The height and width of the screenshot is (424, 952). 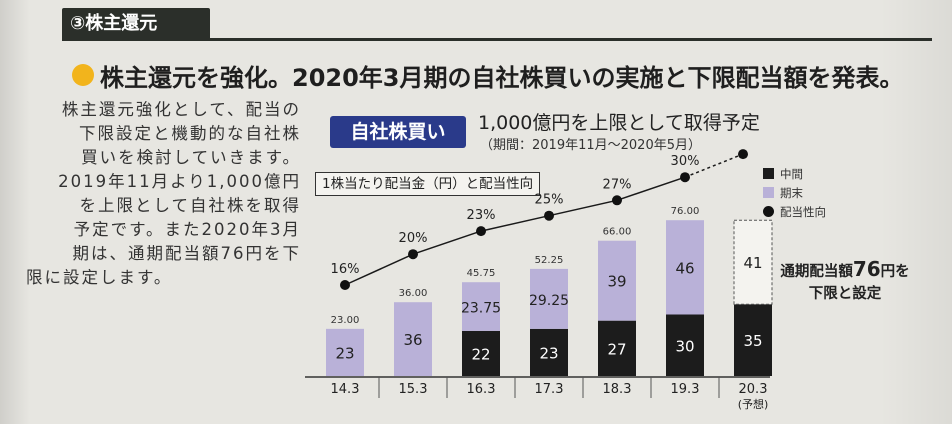 I want to click on bar-final-label: 41, so click(x=752, y=263).